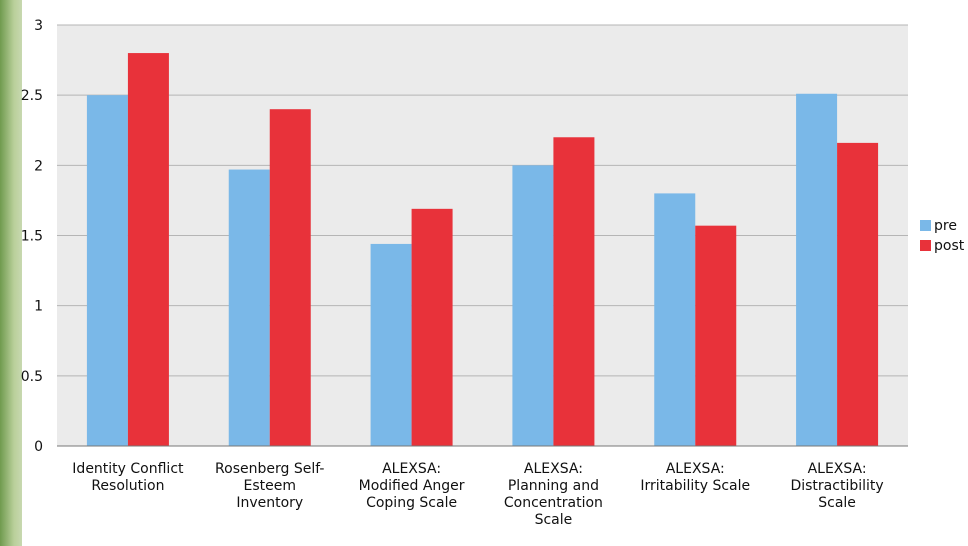 The height and width of the screenshot is (546, 968). What do you see at coordinates (32, 96) in the screenshot?
I see `y-tick-label: 2.5` at bounding box center [32, 96].